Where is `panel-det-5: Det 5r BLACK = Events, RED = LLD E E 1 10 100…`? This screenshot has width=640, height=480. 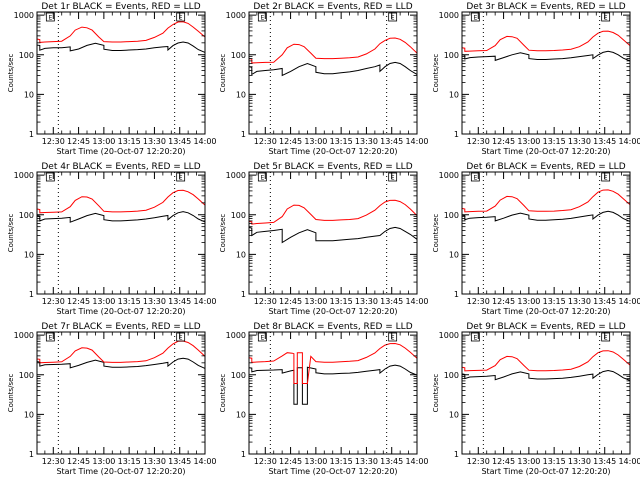 panel-det-5: Det 5r BLACK = Events, RED = LLD E E 1 10 100… is located at coordinates (324, 239).